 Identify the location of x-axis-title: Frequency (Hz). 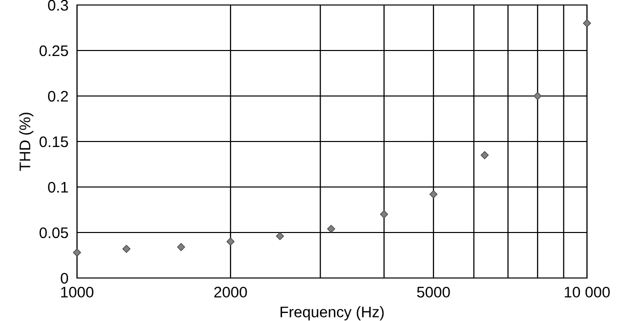
(332, 313).